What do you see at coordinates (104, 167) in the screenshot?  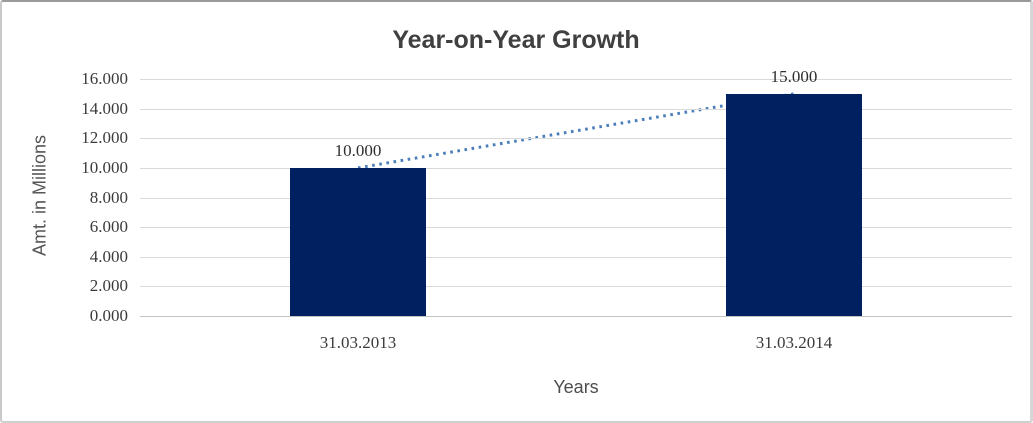 I see `y-tick-label: 10.000` at bounding box center [104, 167].